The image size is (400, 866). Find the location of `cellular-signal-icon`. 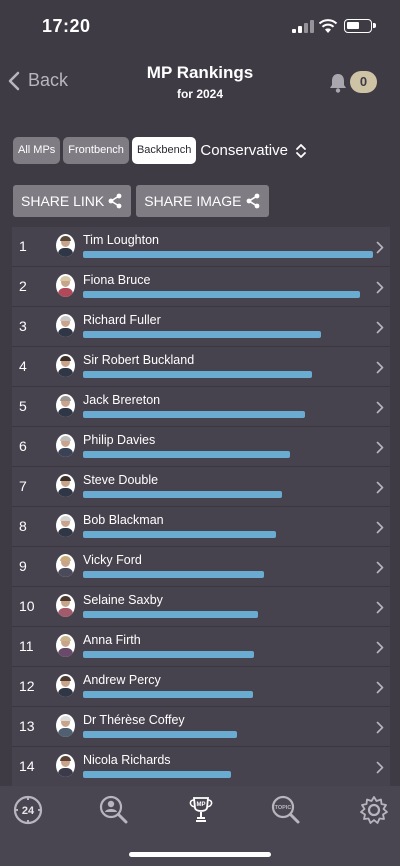

cellular-signal-icon is located at coordinates (303, 26).